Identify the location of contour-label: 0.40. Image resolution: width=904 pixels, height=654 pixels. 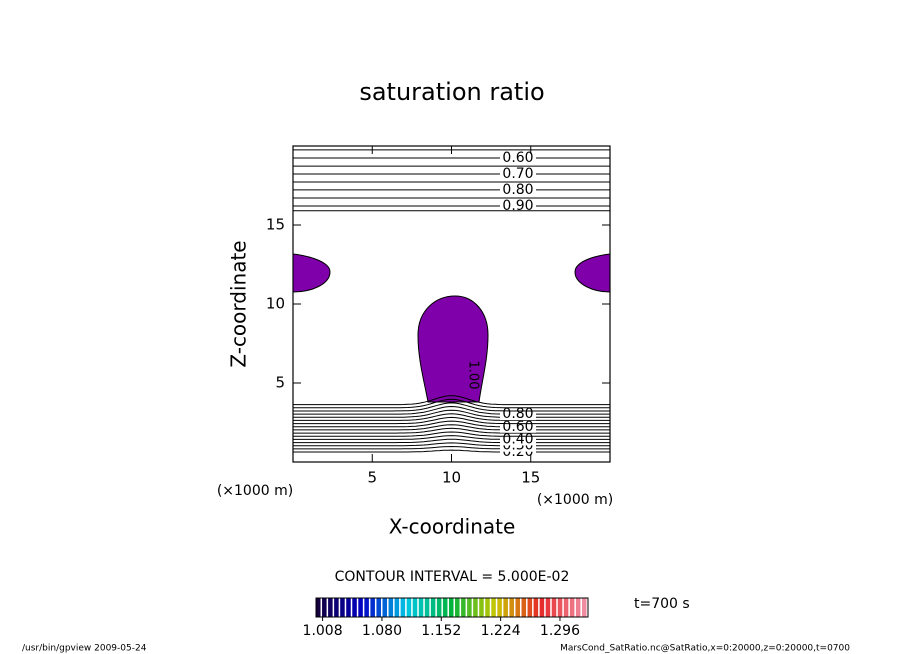
(517, 439).